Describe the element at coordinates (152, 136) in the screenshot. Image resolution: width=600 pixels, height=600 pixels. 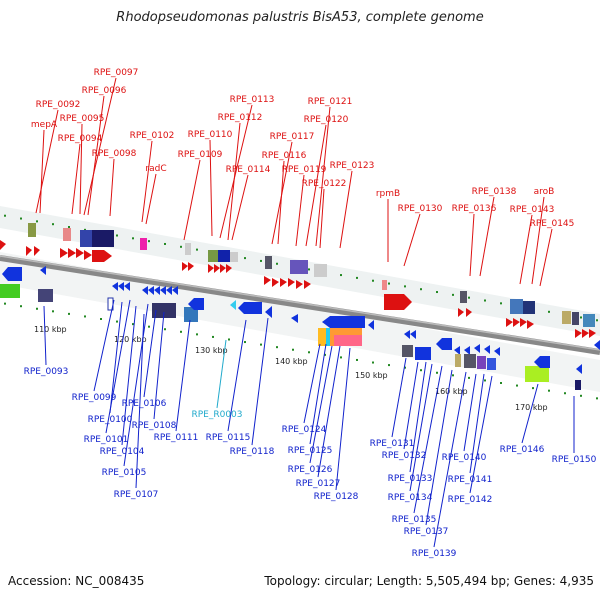
I see `gene-label: RPE_0102` at that location.